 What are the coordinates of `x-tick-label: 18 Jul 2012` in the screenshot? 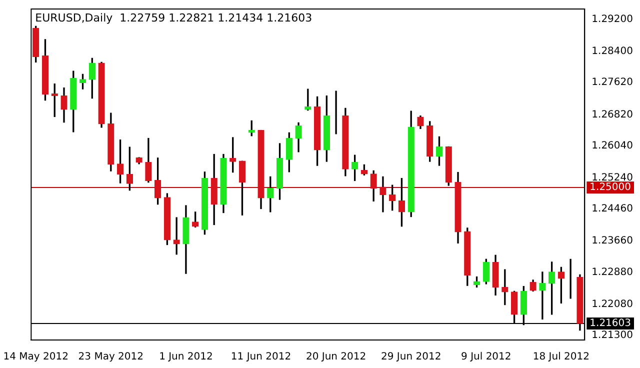 It's located at (561, 357).